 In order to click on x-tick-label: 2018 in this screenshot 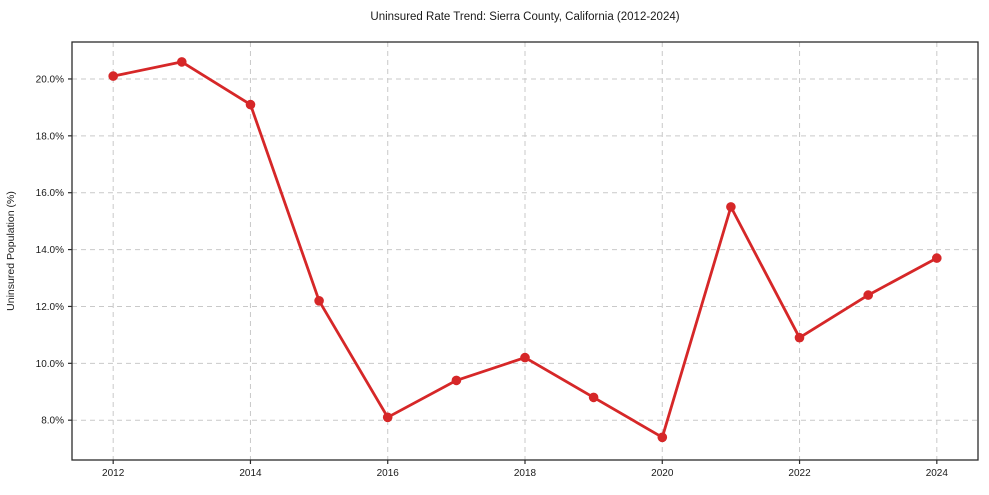, I will do `click(525, 473)`.